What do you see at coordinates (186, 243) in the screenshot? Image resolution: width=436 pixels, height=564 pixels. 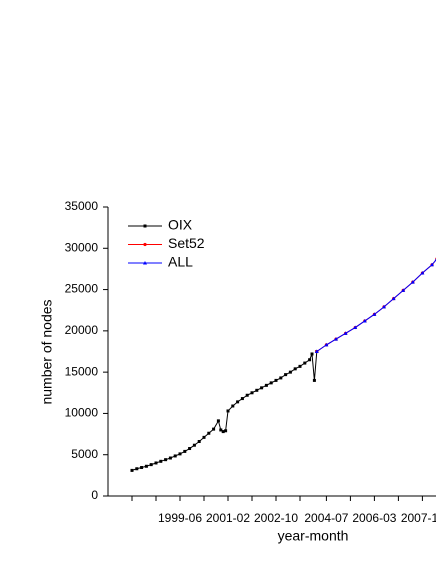 I see `legend-label: Set52` at bounding box center [186, 243].